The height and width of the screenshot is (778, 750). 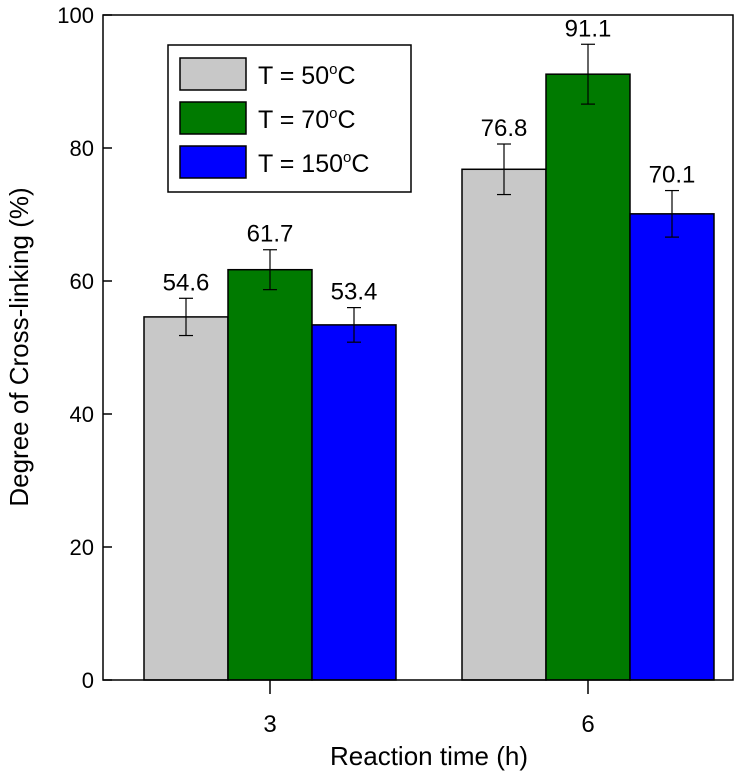 What do you see at coordinates (307, 119) in the screenshot?
I see `legend-entry-label: T = 70oC` at bounding box center [307, 119].